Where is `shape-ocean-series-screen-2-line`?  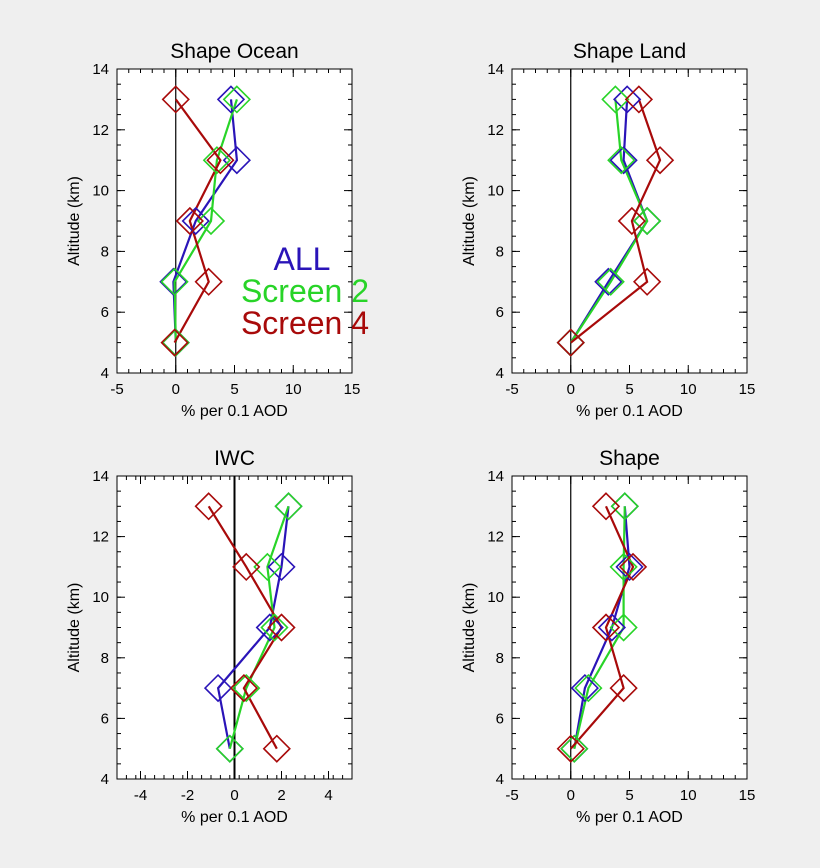 shape-ocean-series-screen-2-line is located at coordinates (205, 221).